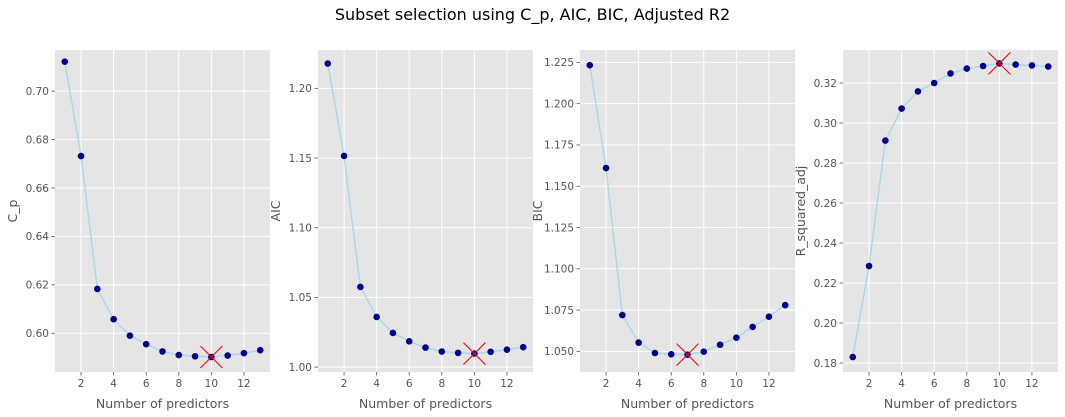 This screenshot has height=417, width=1065. Describe the element at coordinates (12, 210) in the screenshot. I see `y-axis-label: C_p` at that location.